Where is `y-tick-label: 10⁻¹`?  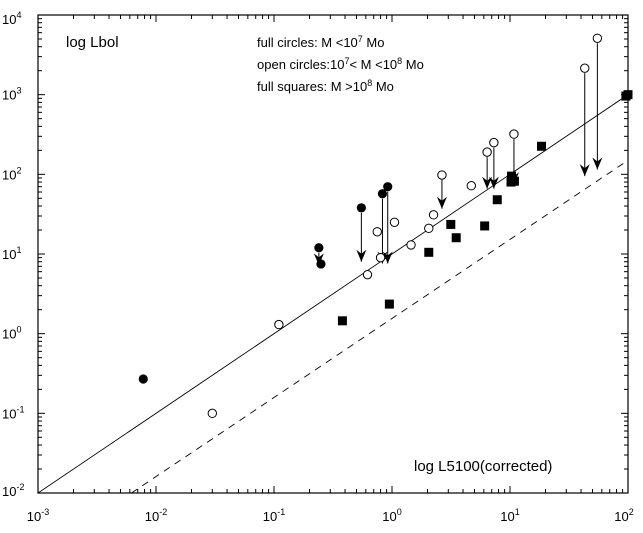
y-tick-label: 10⁻¹ is located at coordinates (13, 412).